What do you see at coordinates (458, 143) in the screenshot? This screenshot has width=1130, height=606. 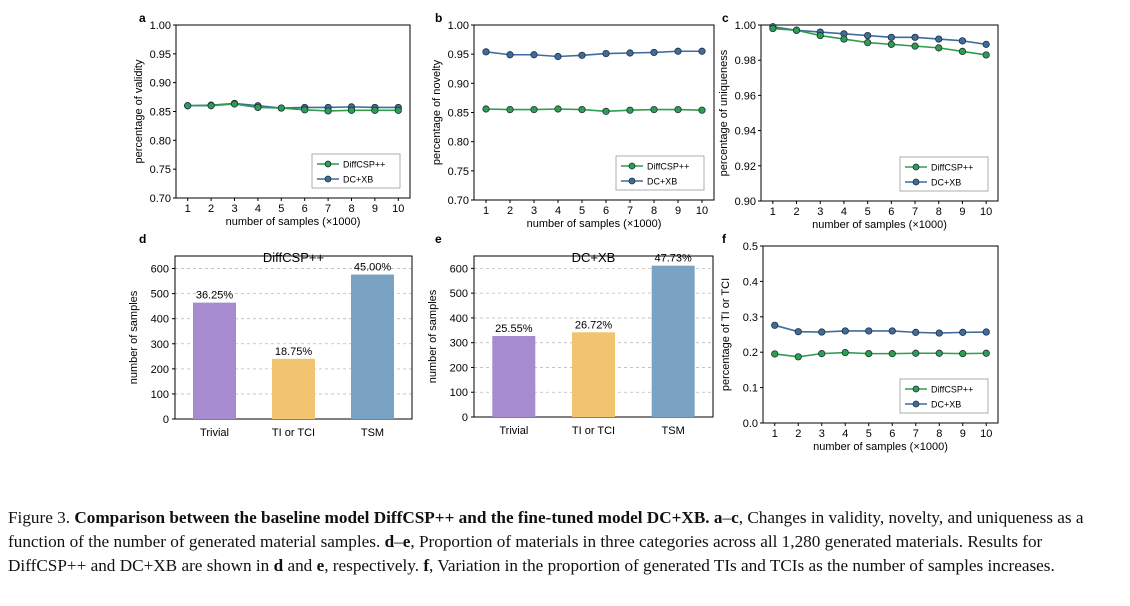 I see `y-tick-label: 0.80` at bounding box center [458, 143].